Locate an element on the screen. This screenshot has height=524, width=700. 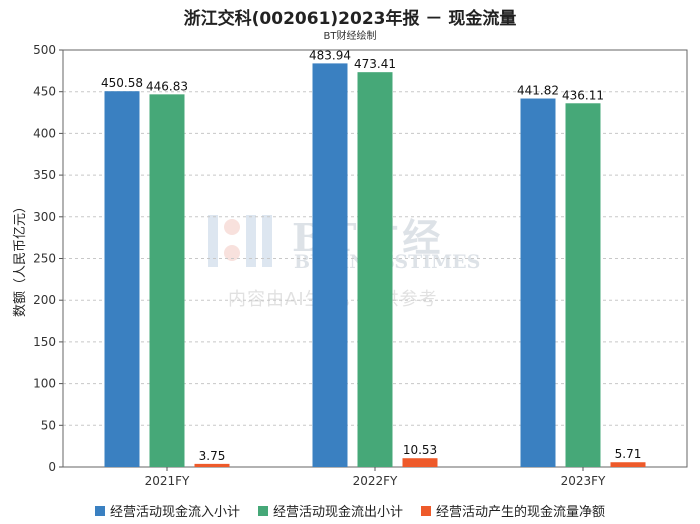
y-tick-label-8: 400 is located at coordinates (44, 133).